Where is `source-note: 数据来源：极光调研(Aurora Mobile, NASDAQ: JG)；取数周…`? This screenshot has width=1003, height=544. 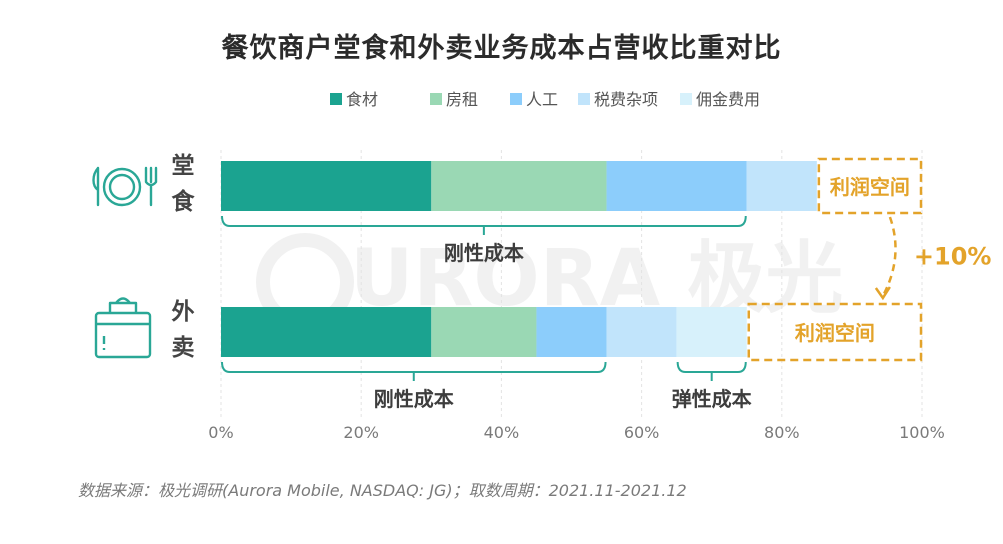
source-note: 数据来源：极光调研(Aurora Mobile, NASDAQ: JG)；取数周… is located at coordinates (382, 490).